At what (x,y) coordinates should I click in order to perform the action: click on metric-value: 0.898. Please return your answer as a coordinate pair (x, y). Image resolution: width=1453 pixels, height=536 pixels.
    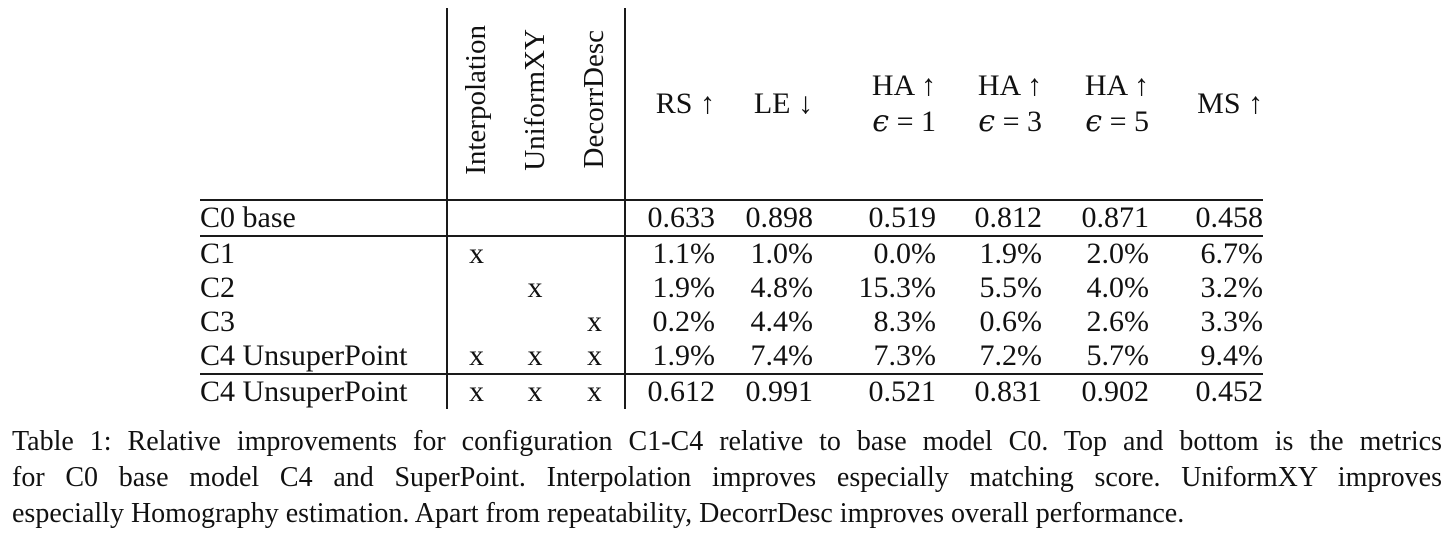
    Looking at the image, I should click on (764, 217).